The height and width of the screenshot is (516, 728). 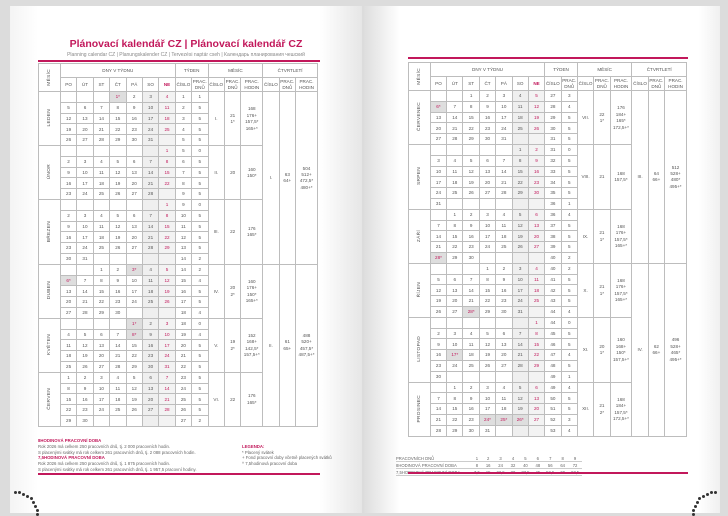 I want to click on quarter-number: II., so click(x=271, y=345).